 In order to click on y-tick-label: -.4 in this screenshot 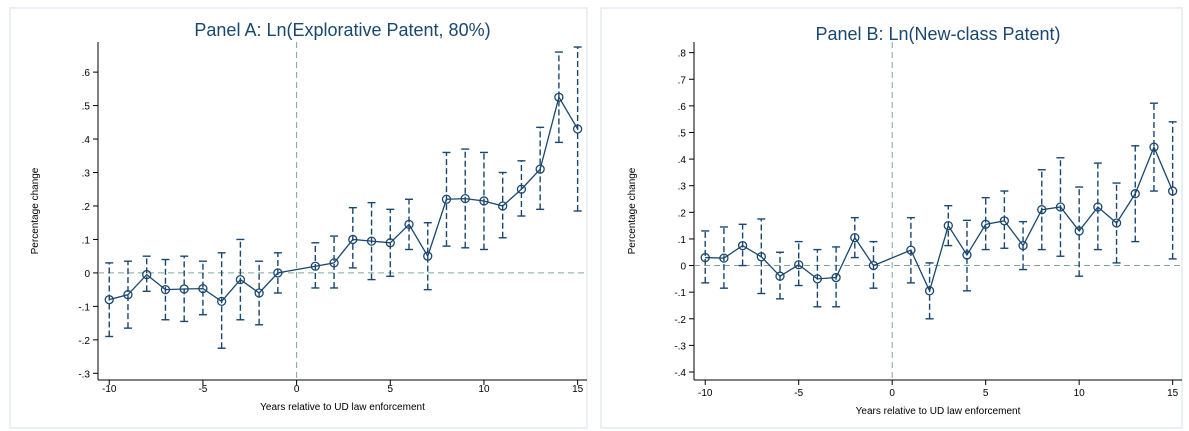, I will do `click(680, 373)`.